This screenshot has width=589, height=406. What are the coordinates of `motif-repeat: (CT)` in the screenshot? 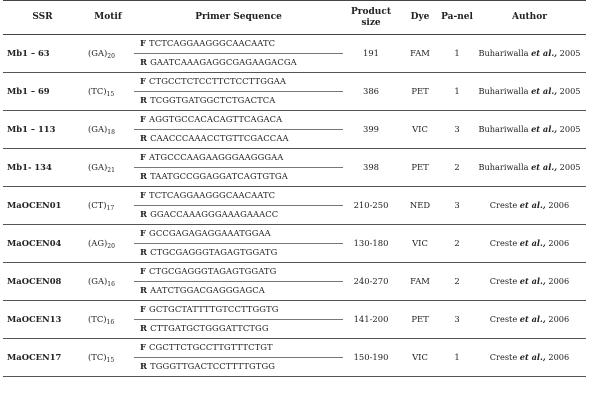 It's located at (97, 204).